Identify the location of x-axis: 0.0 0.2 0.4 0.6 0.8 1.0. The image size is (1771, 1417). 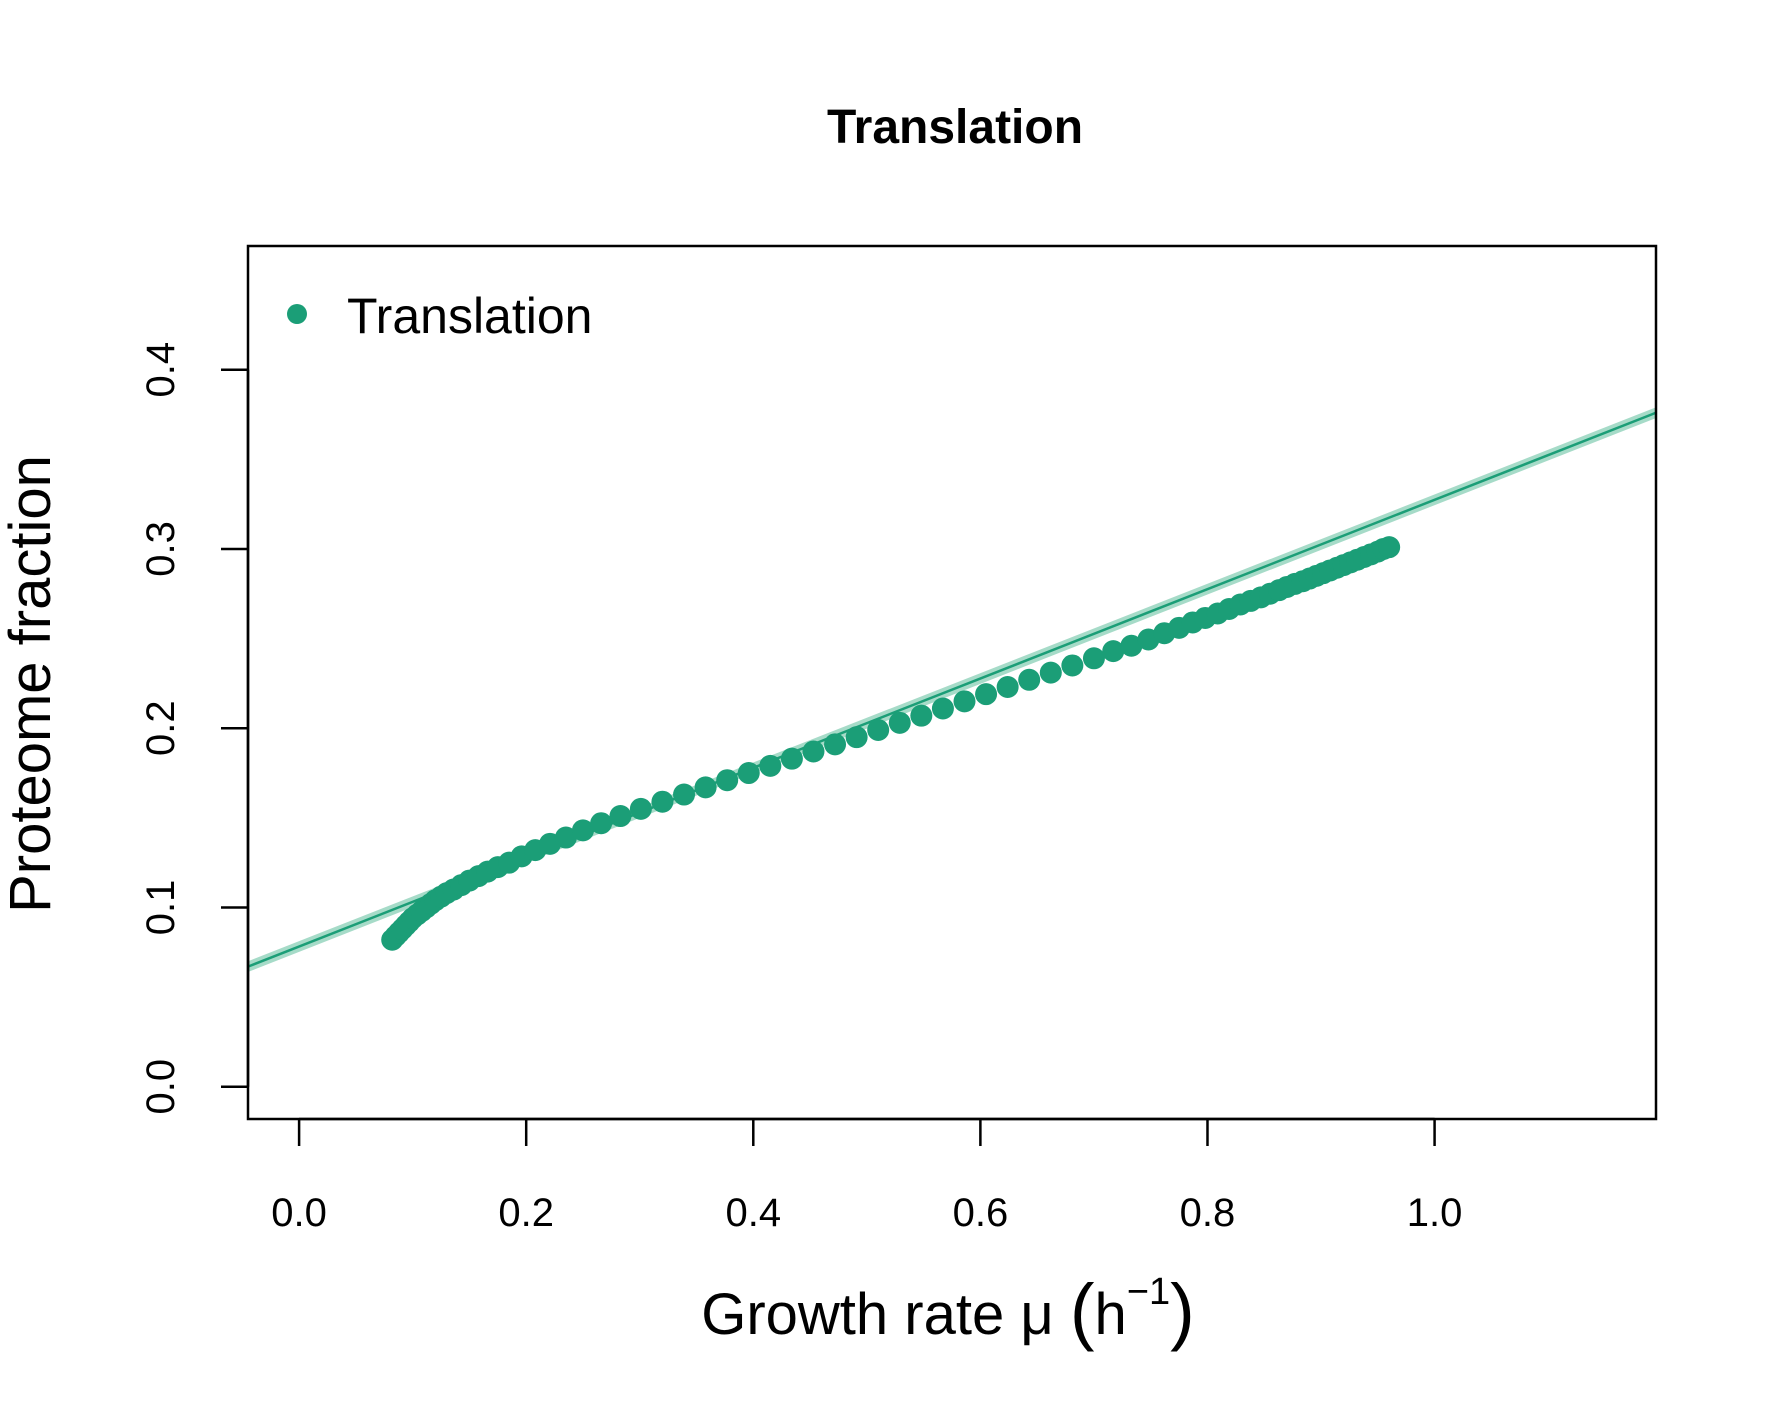
(867, 1176).